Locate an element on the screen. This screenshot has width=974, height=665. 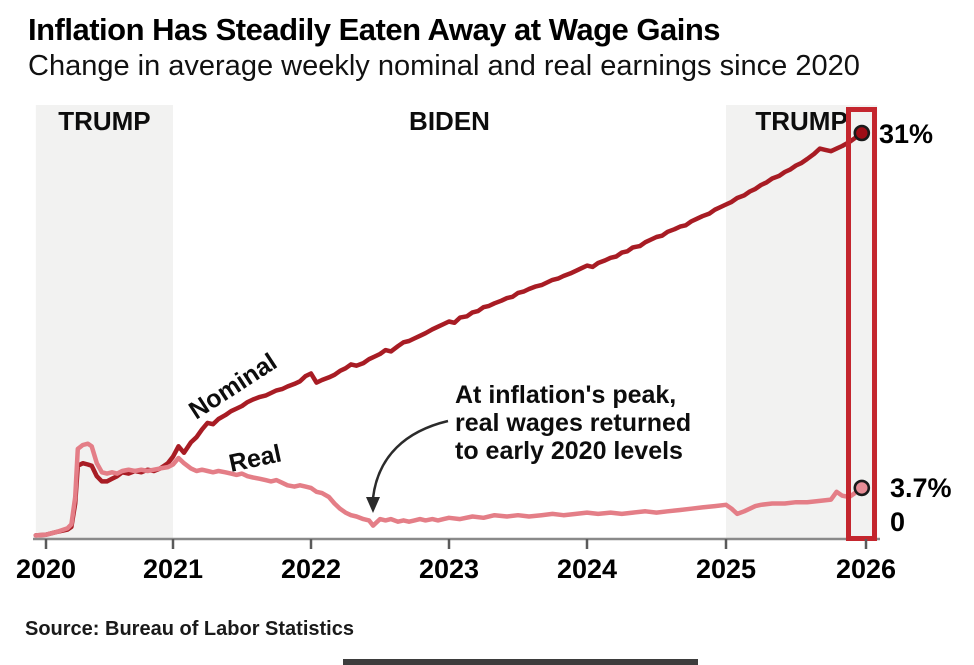
real-end-dot is located at coordinates (862, 488).